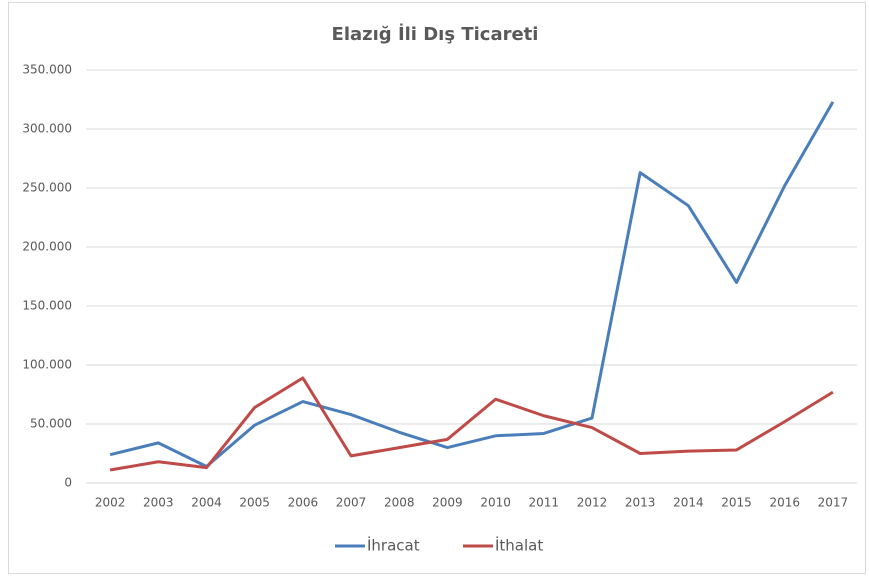  I want to click on x-tick-label: 2017, so click(833, 503).